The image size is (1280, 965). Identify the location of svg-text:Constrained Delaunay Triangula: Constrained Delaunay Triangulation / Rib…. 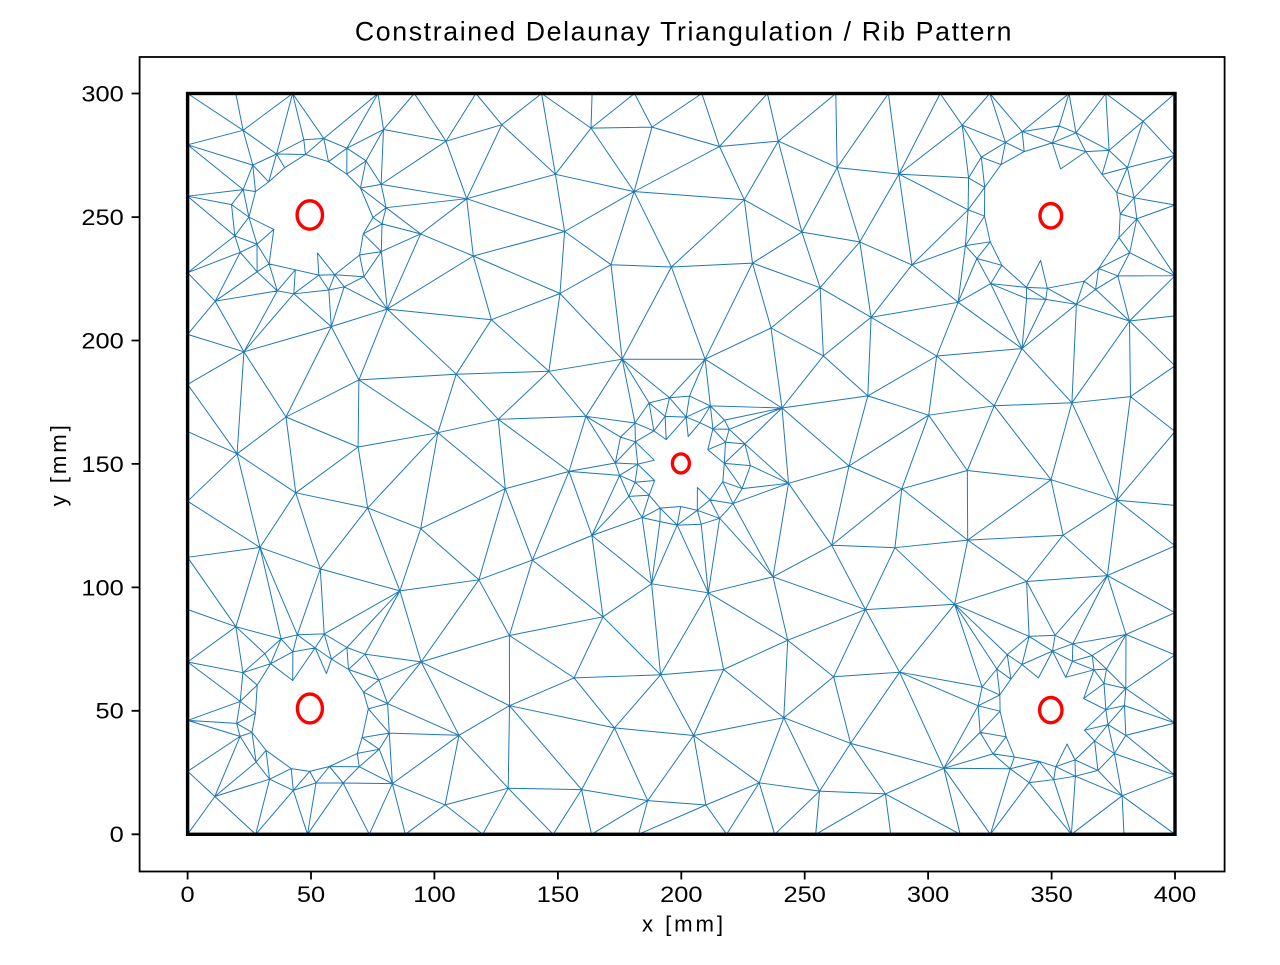
(684, 32).